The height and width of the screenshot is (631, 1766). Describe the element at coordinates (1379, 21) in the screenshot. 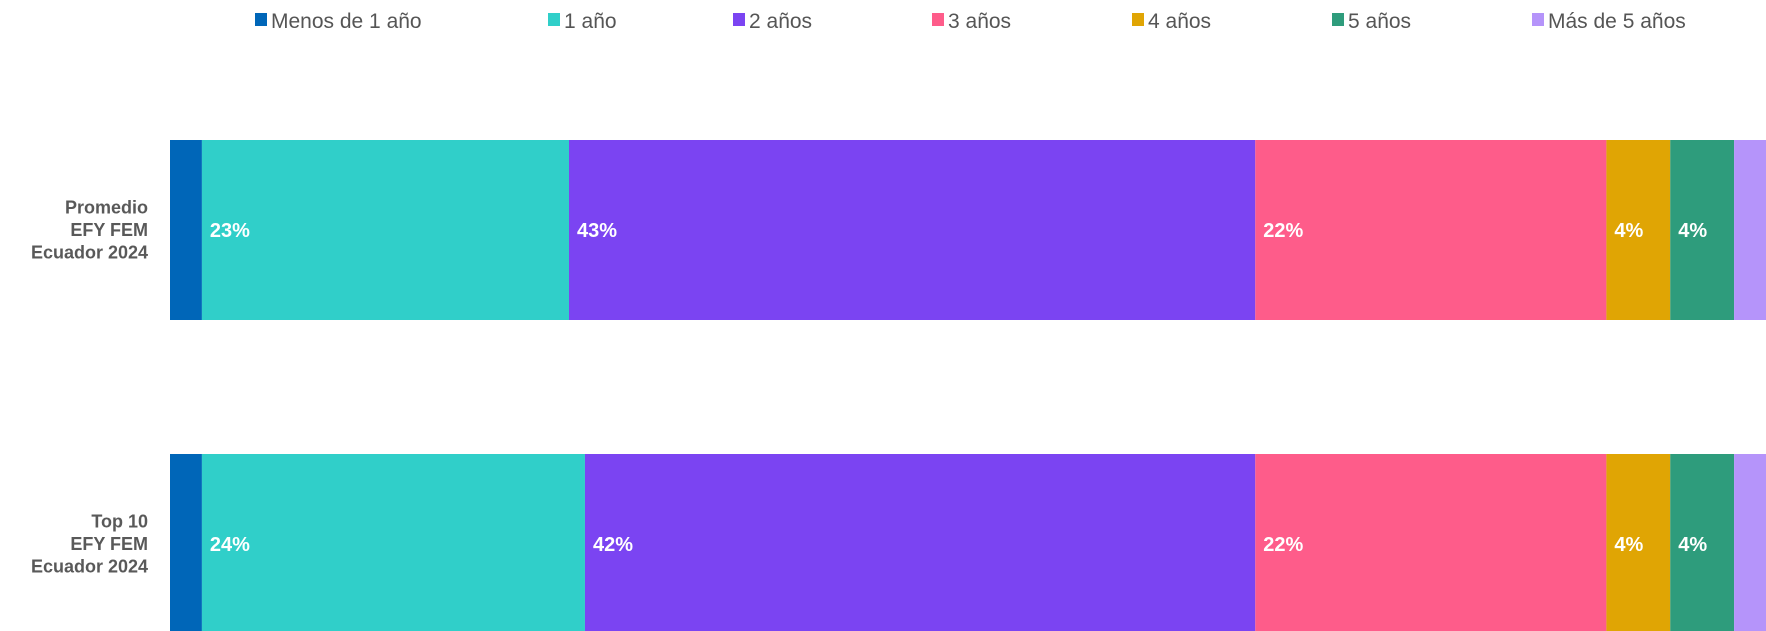

I see `legend-label: 5 años` at that location.